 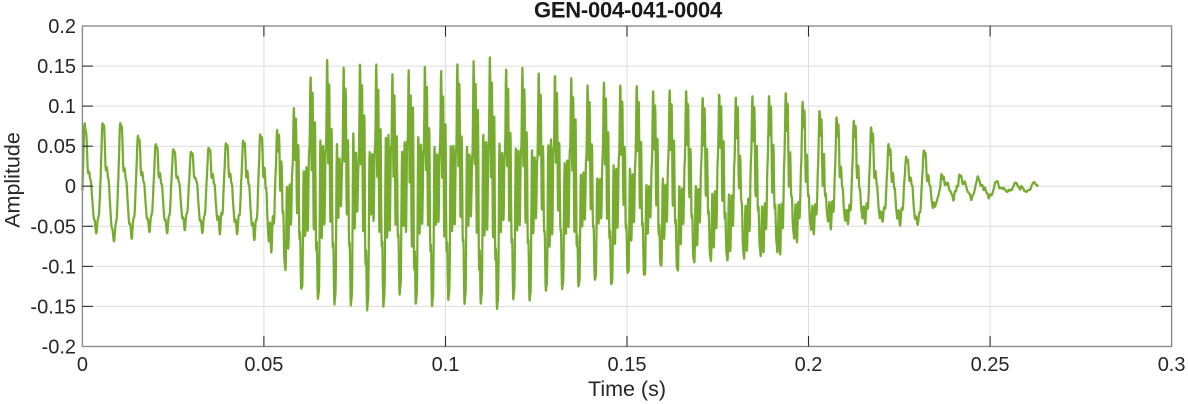 What do you see at coordinates (627, 389) in the screenshot?
I see `svg-text: Time (s)` at bounding box center [627, 389].